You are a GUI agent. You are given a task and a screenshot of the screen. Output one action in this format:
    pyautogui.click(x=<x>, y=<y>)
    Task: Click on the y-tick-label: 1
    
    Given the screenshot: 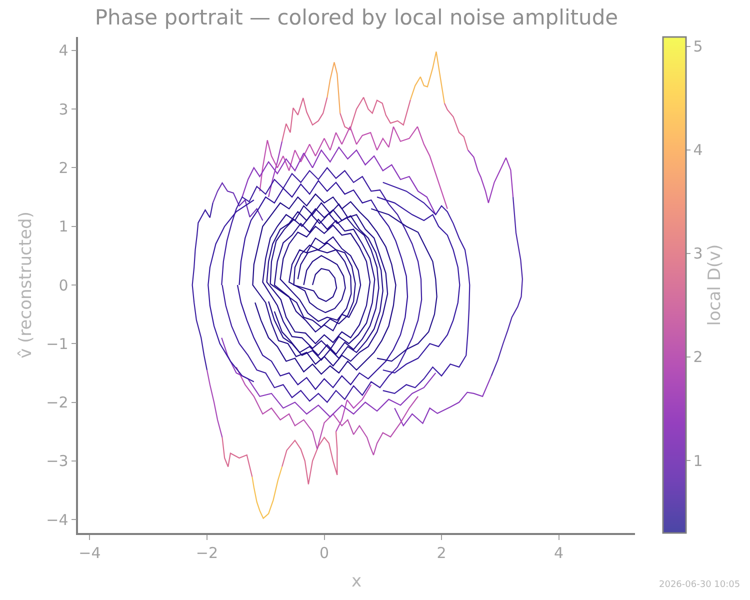 What is the action you would take?
    pyautogui.click(x=63, y=227)
    